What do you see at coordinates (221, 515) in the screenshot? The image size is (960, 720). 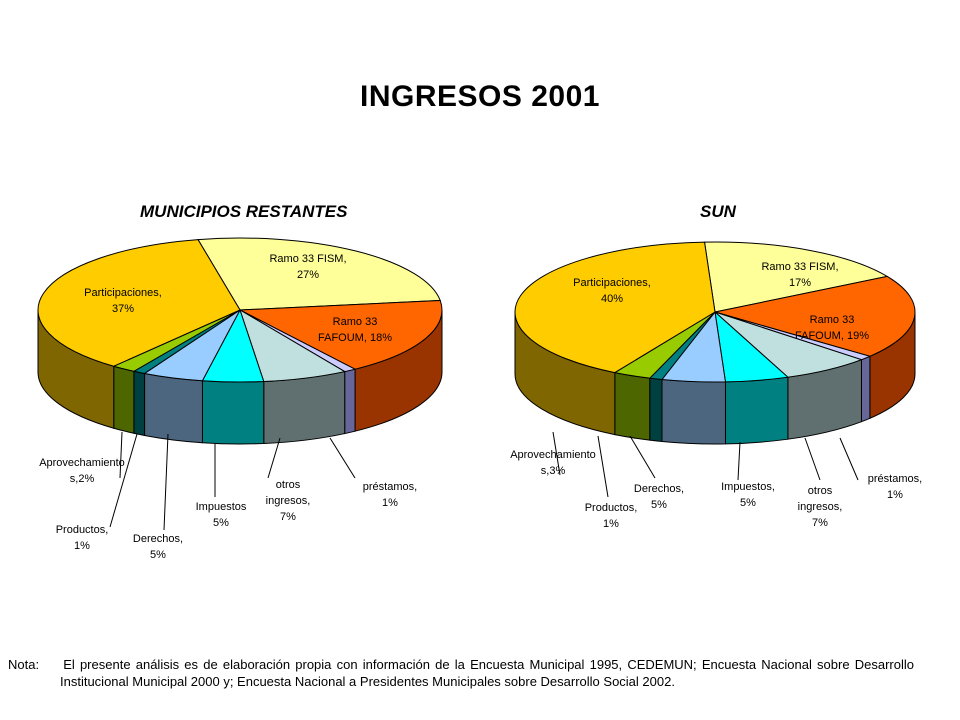 I see `slice-label: Impuestos 5%` at bounding box center [221, 515].